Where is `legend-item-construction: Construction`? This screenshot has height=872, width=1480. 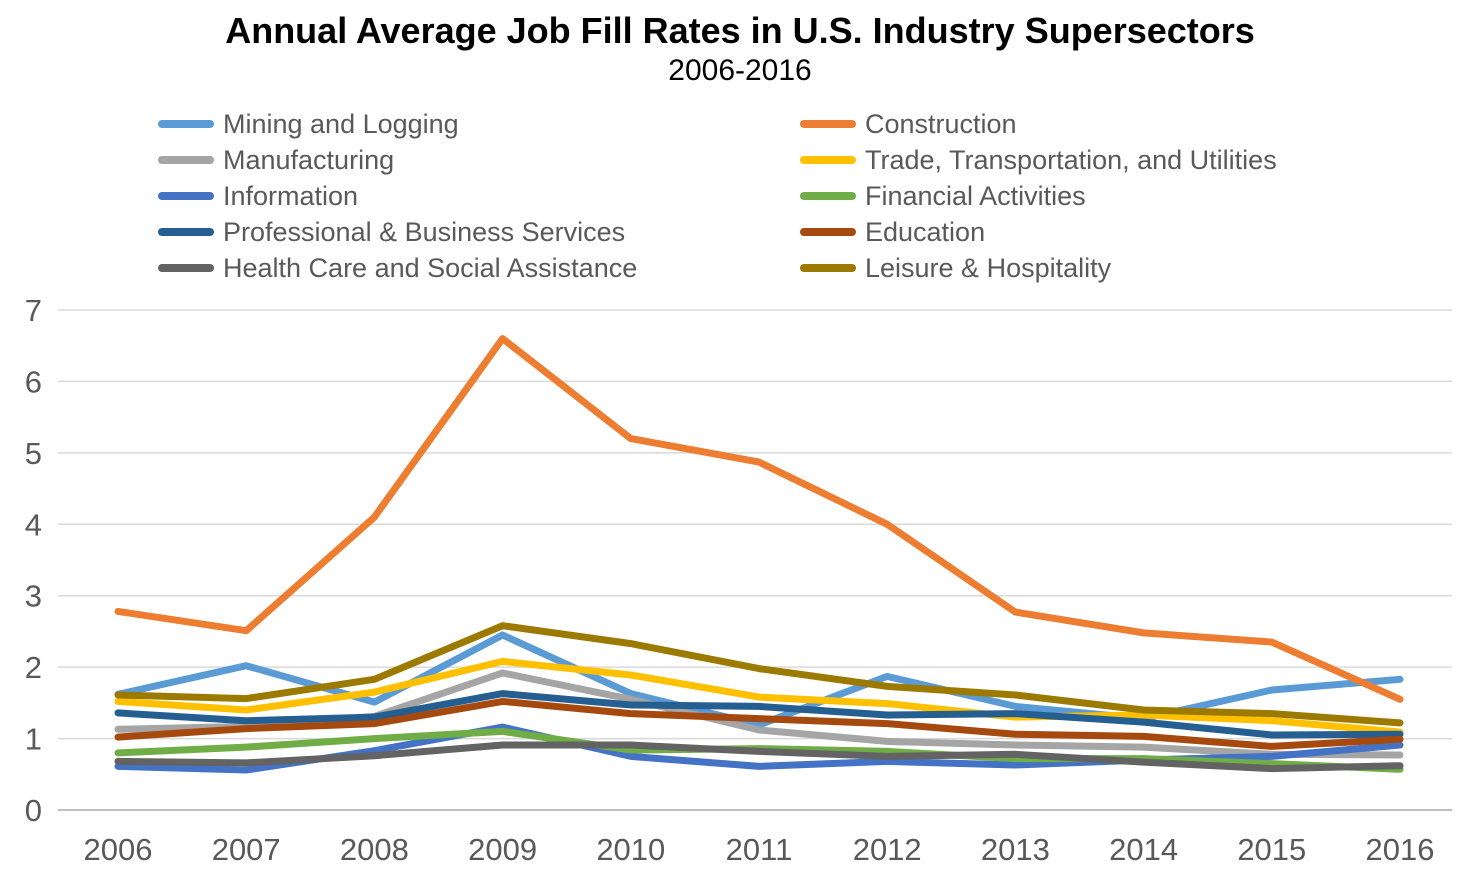
legend-item-construction: Construction is located at coordinates (908, 124).